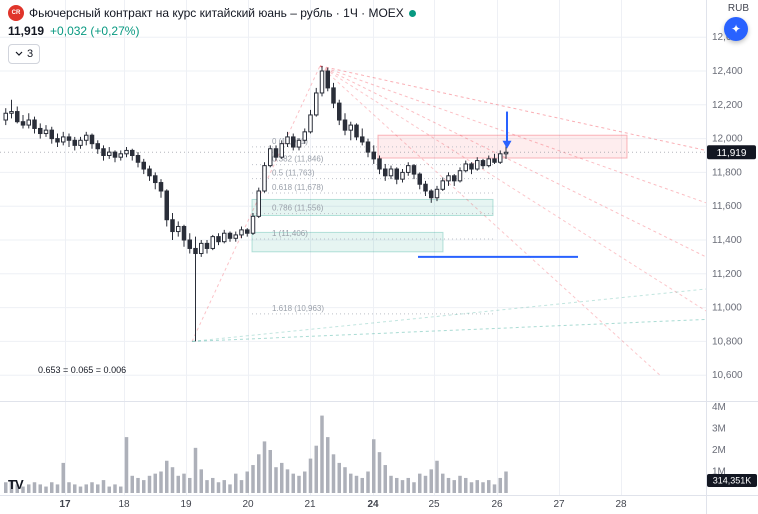 The height and width of the screenshot is (514, 758). I want to click on time-axis: 17 18 19 20 21 24 25 26 27 28, so click(343, 504).